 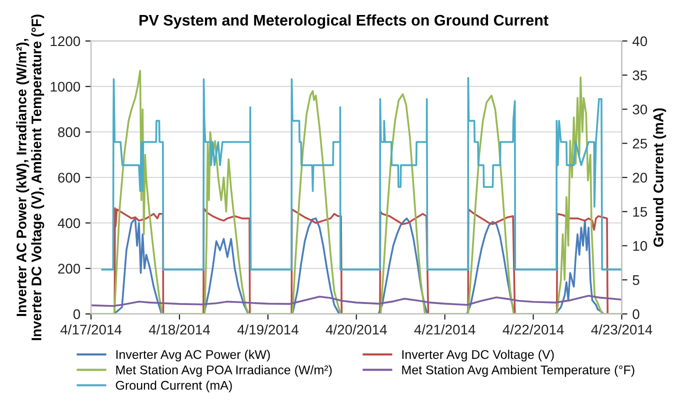 I want to click on y2-tick-label: 35, so click(x=640, y=75).